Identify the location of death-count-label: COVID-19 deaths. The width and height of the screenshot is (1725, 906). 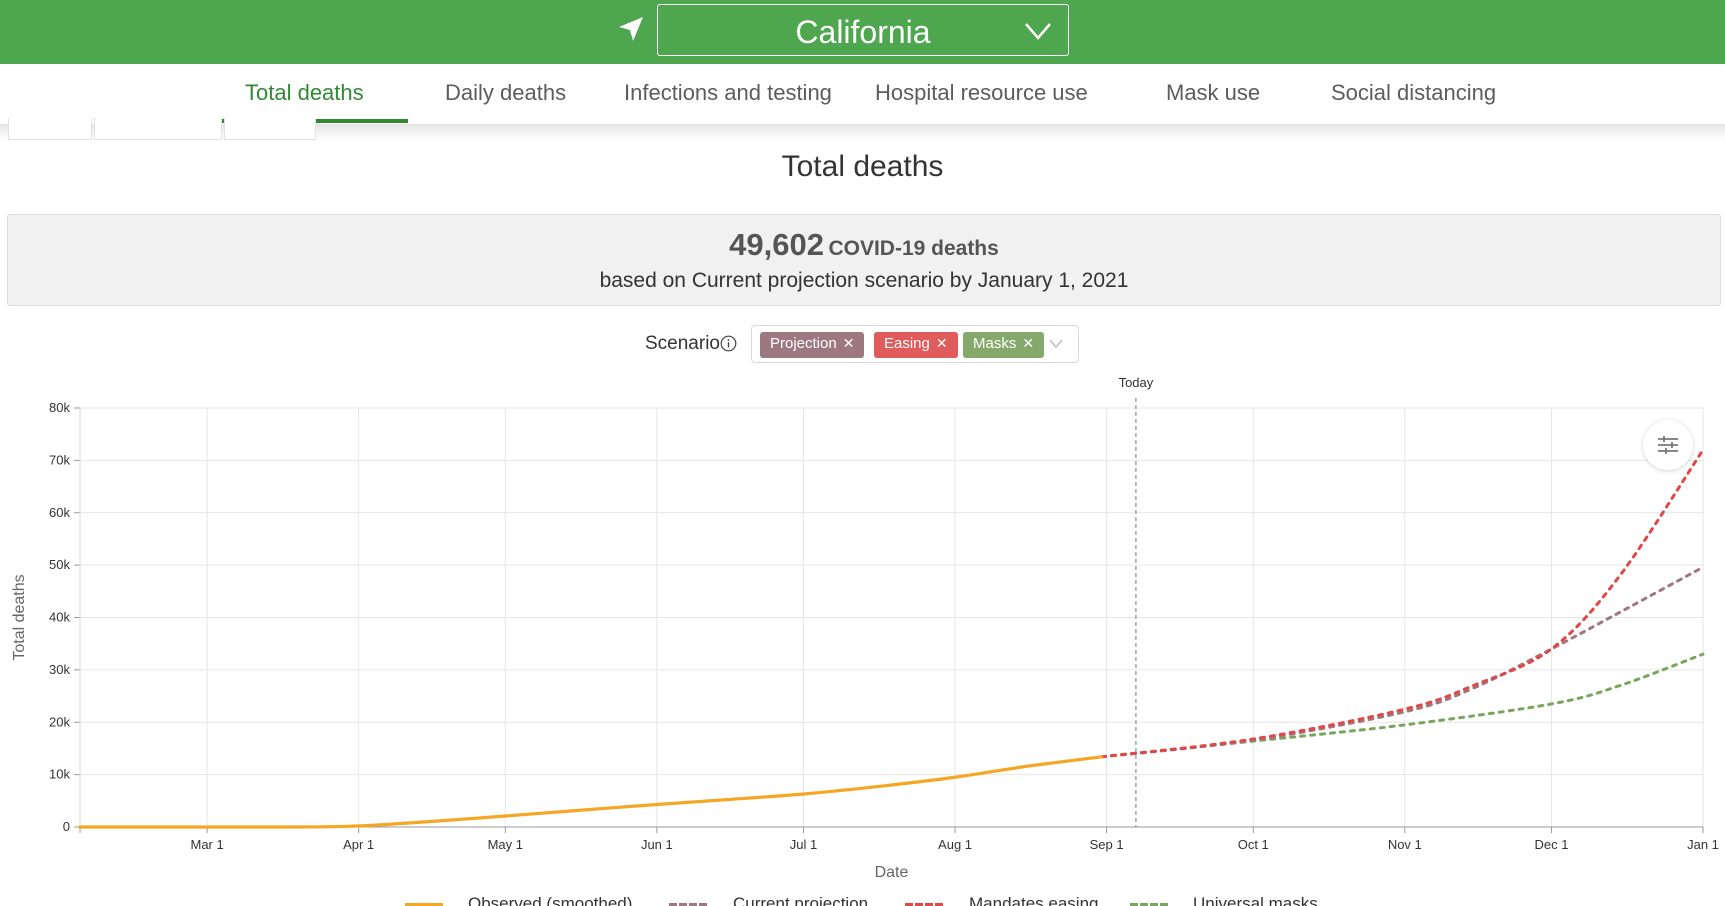
(913, 248).